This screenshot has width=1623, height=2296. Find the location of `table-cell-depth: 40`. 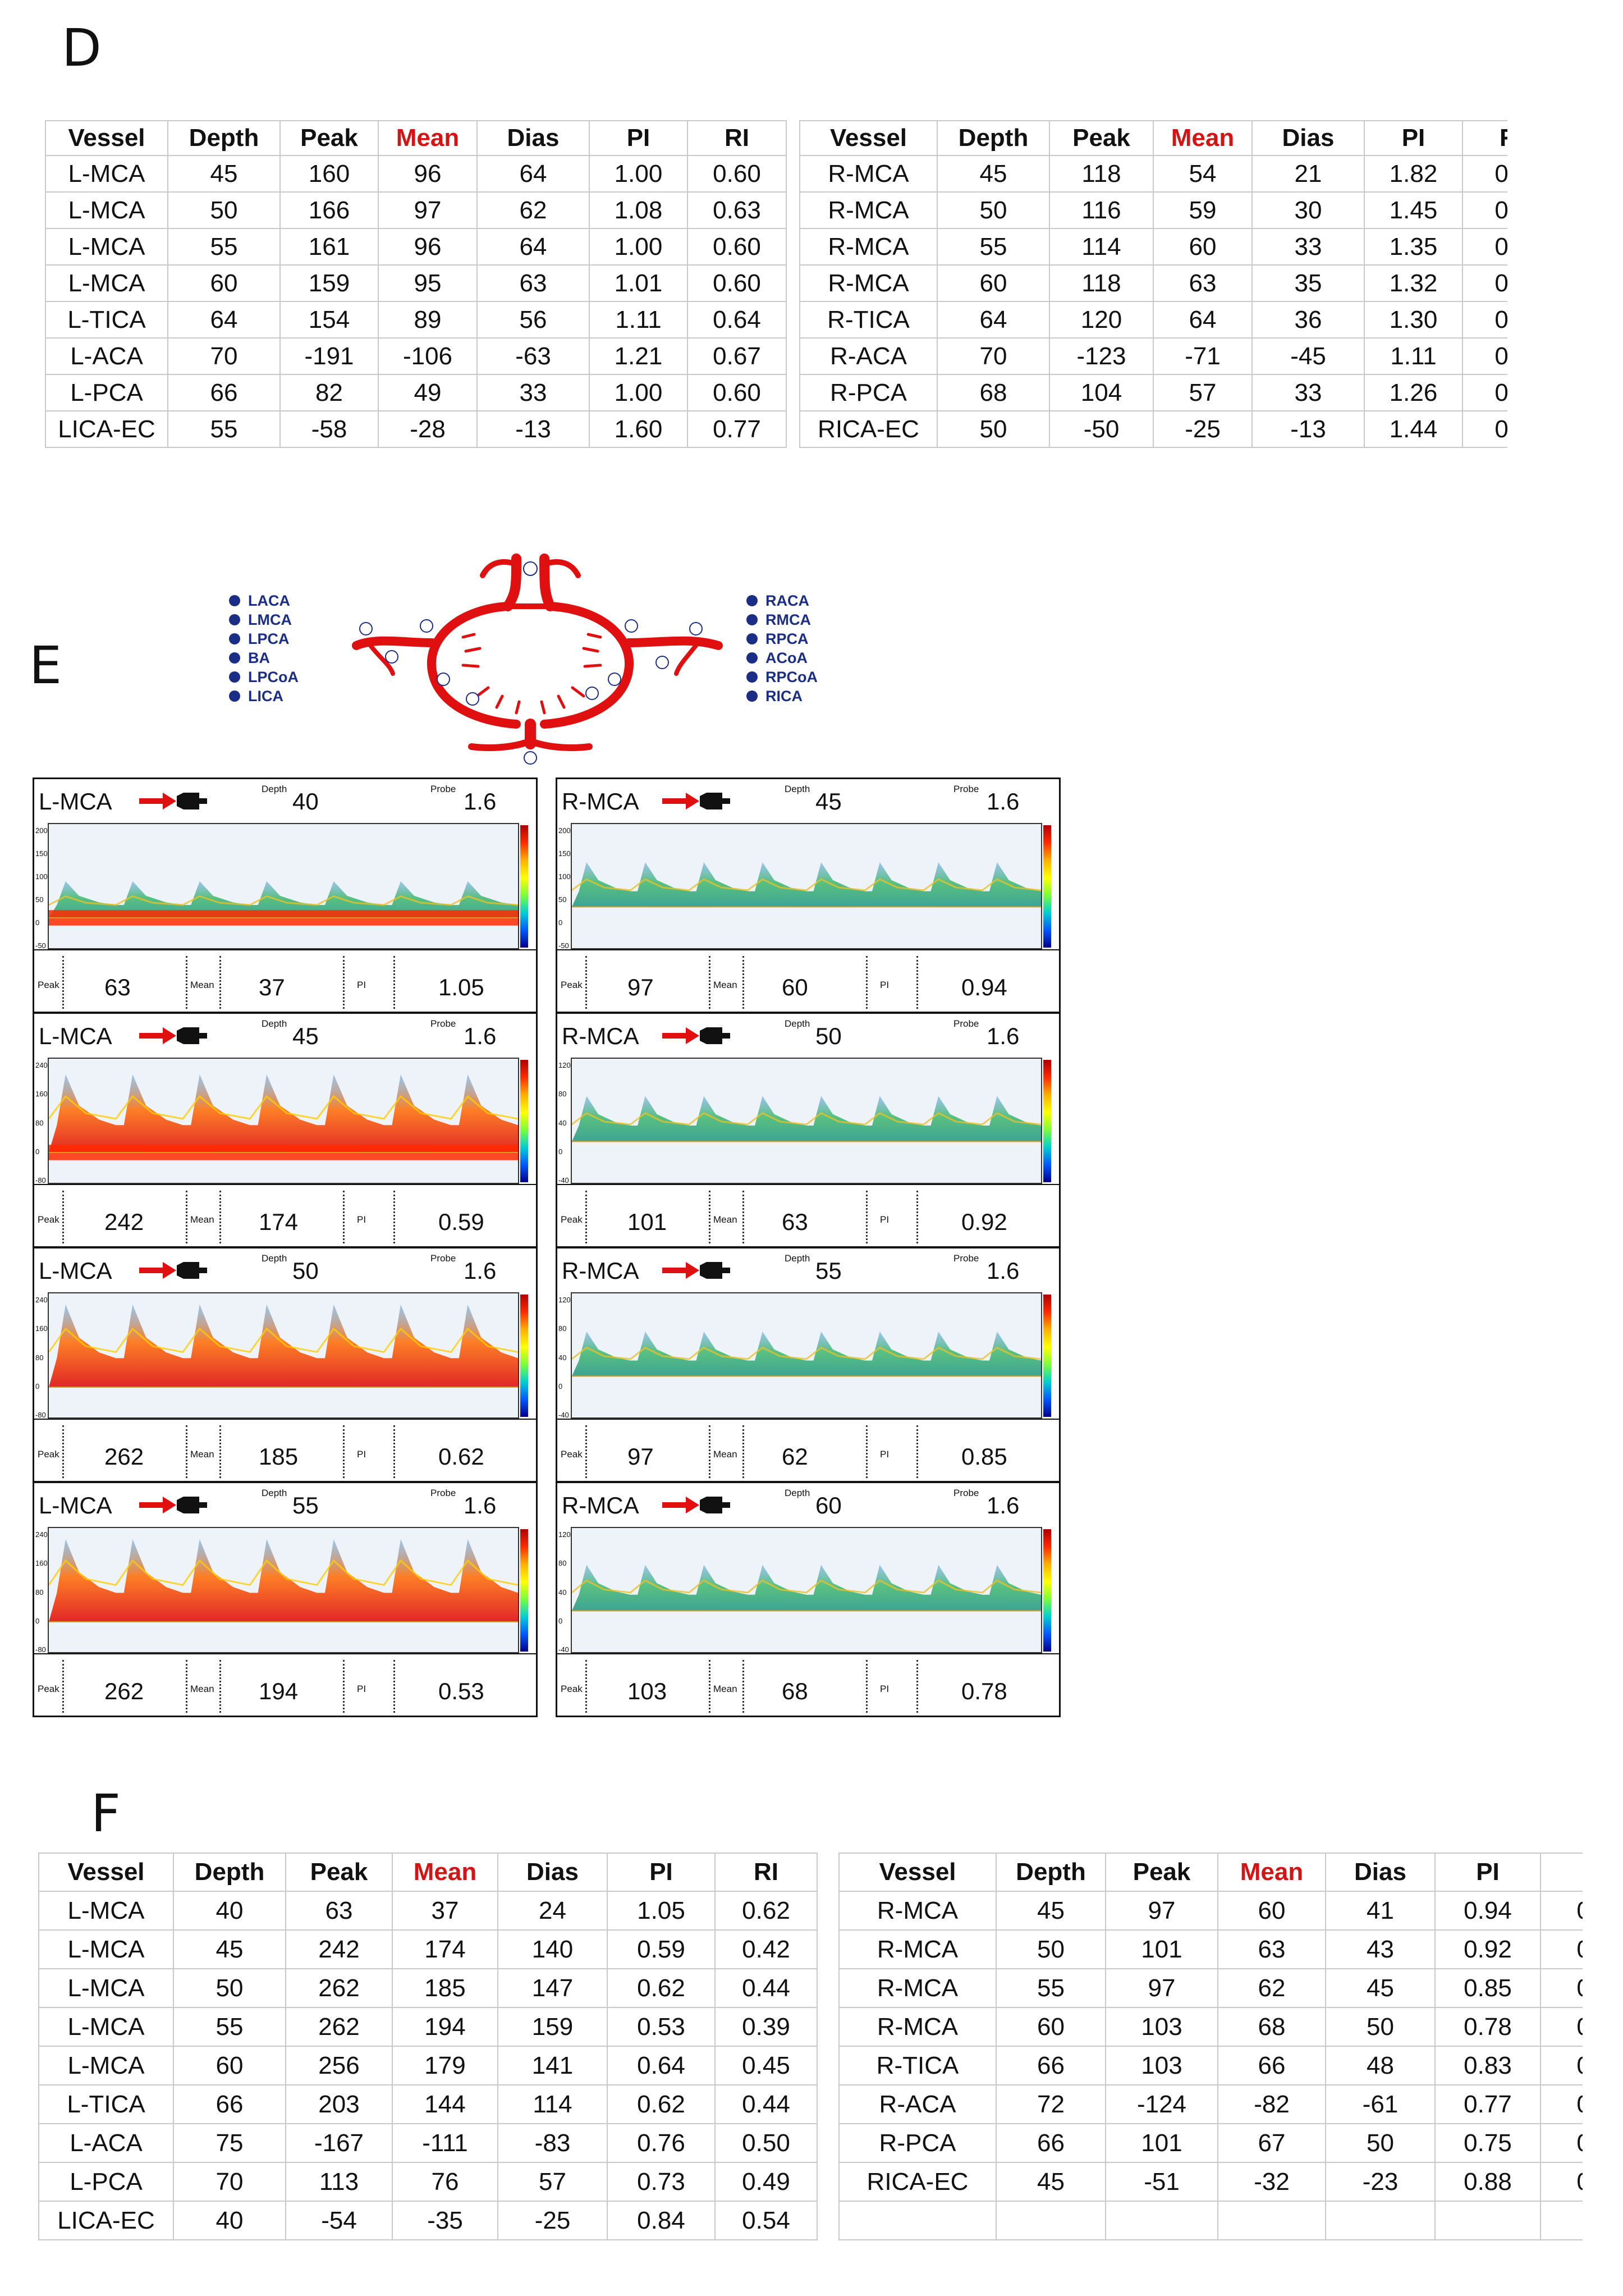

table-cell-depth: 40 is located at coordinates (229, 2220).